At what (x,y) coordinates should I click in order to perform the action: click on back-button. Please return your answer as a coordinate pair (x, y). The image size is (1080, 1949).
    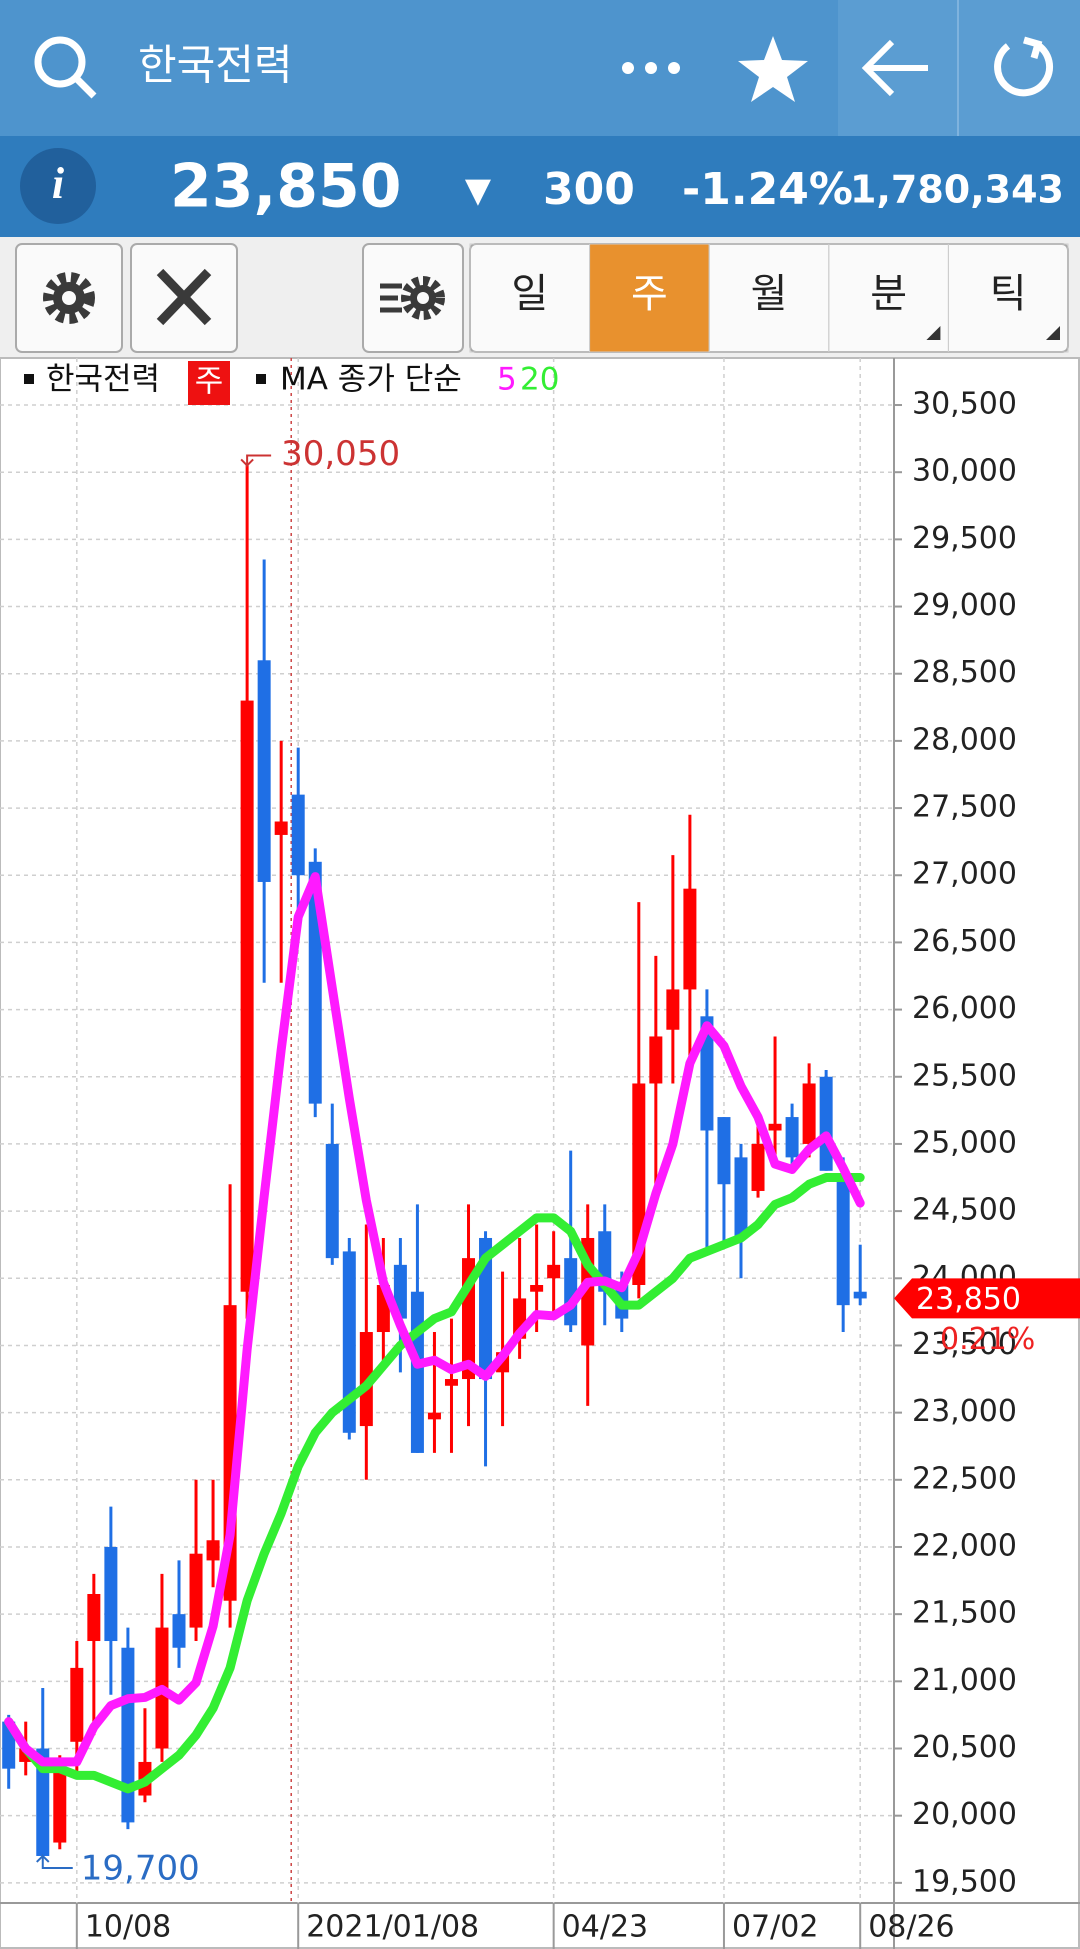
    Looking at the image, I should click on (894, 68).